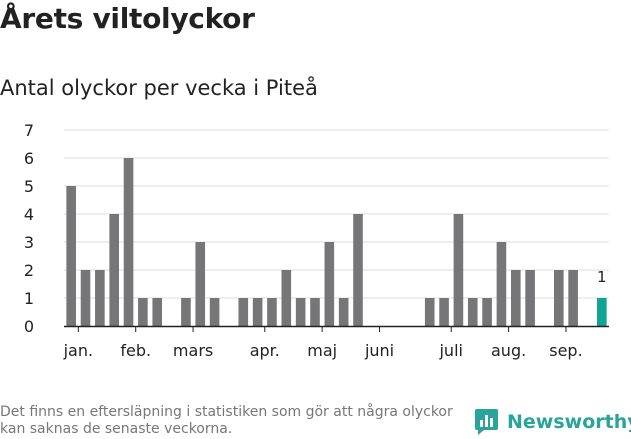  I want to click on x-tick-label-apr.: apr., so click(265, 350).